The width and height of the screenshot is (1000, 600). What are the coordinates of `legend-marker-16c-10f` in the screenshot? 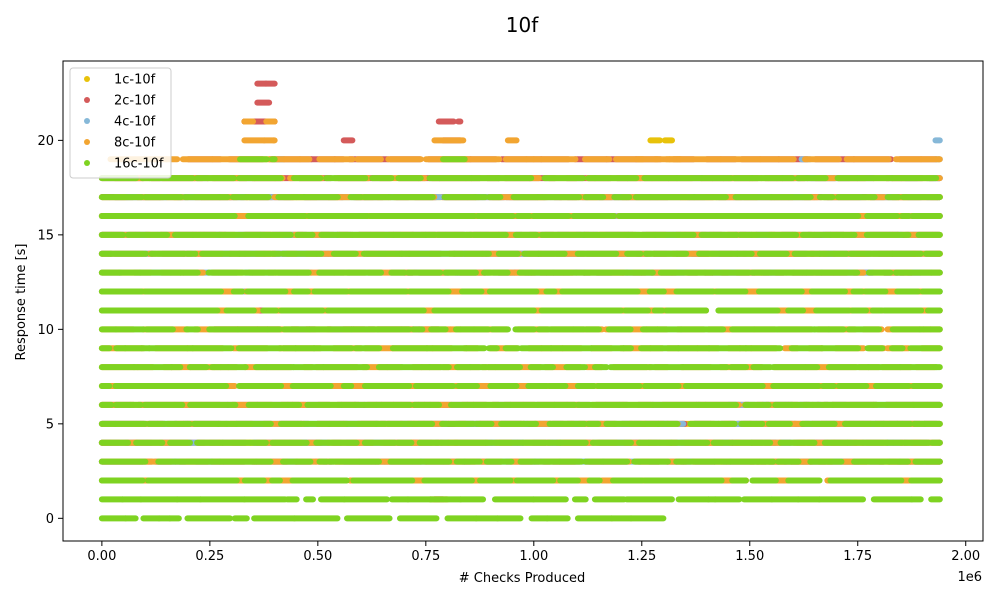 It's located at (87, 163).